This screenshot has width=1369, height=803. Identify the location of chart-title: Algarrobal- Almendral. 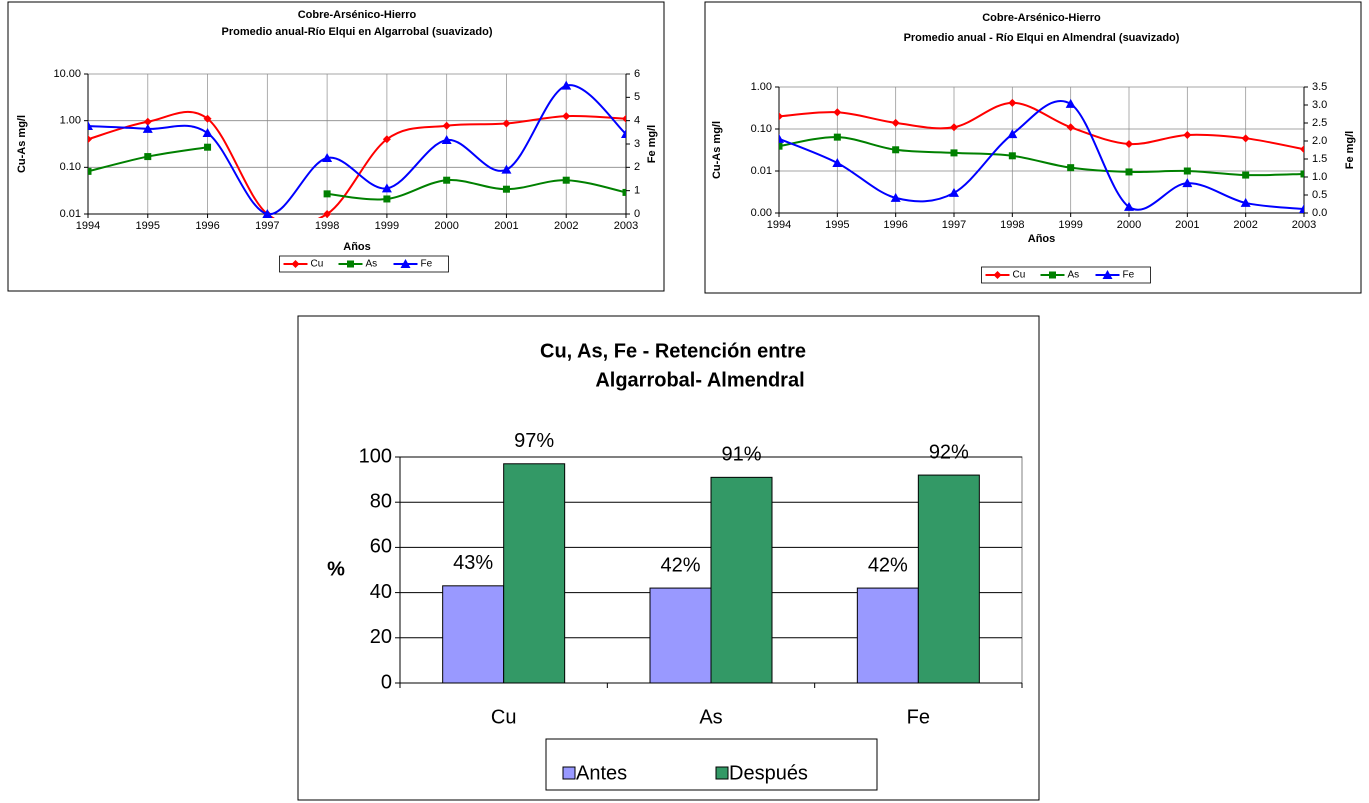
(699, 380).